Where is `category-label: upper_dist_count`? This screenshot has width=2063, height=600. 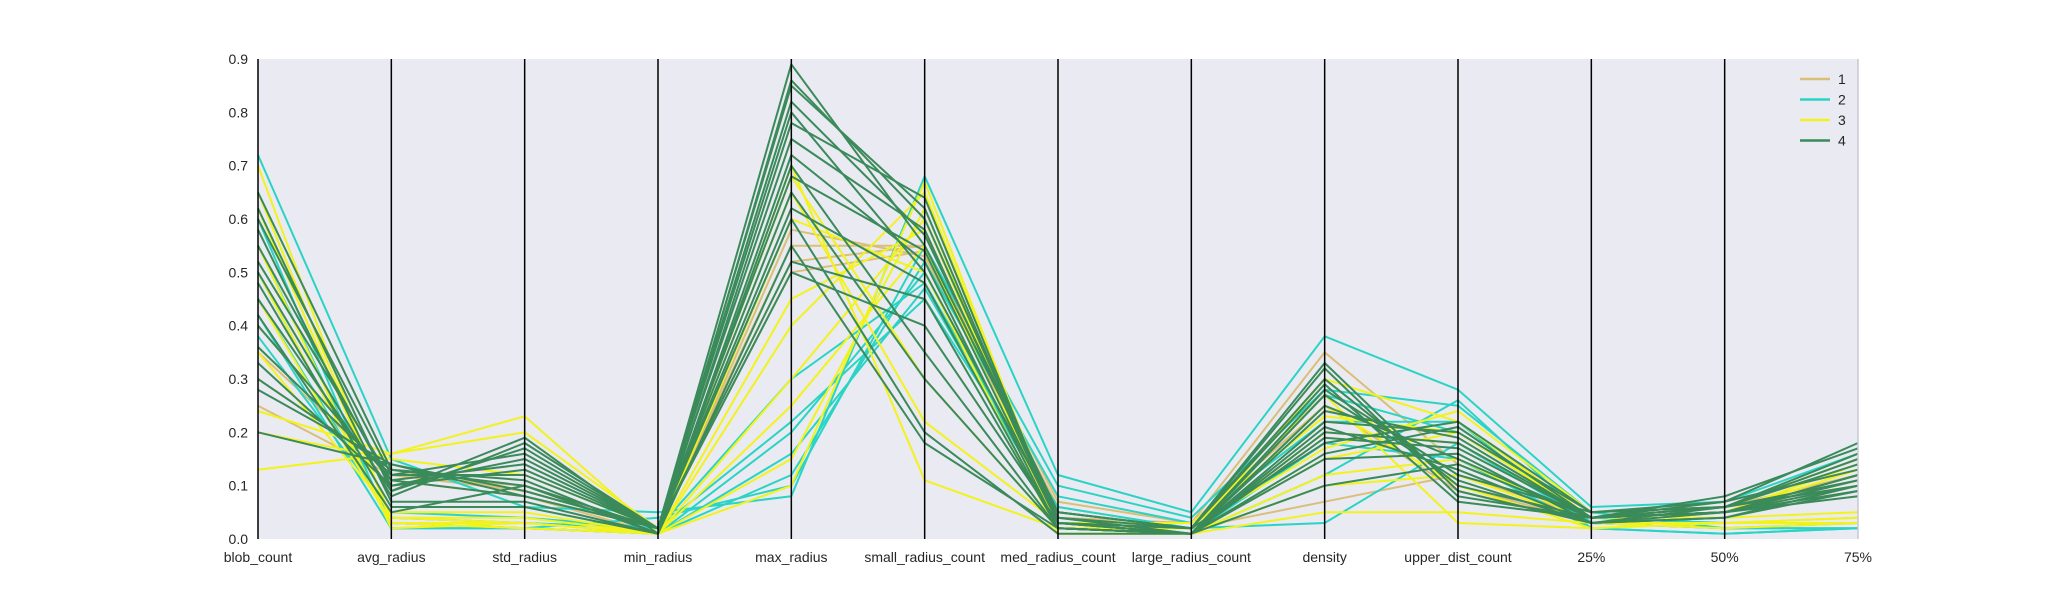 category-label: upper_dist_count is located at coordinates (1458, 557).